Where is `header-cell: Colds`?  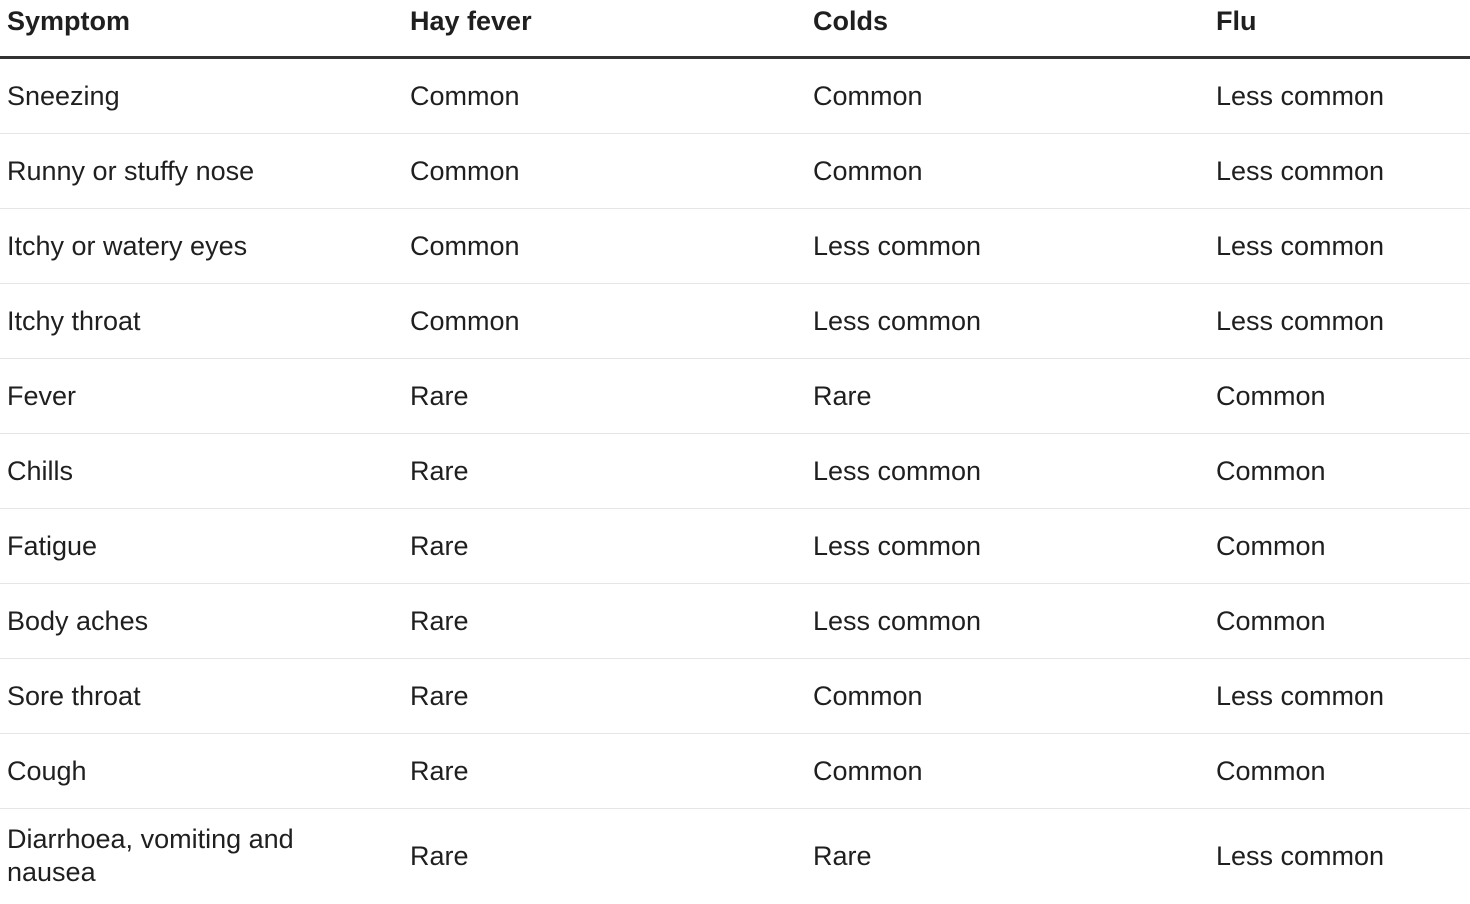
header-cell: Colds is located at coordinates (1007, 29).